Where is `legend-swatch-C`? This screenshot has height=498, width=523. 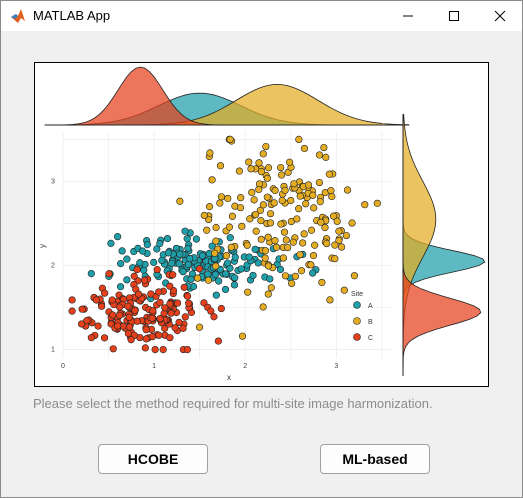
legend-swatch-C is located at coordinates (357, 337).